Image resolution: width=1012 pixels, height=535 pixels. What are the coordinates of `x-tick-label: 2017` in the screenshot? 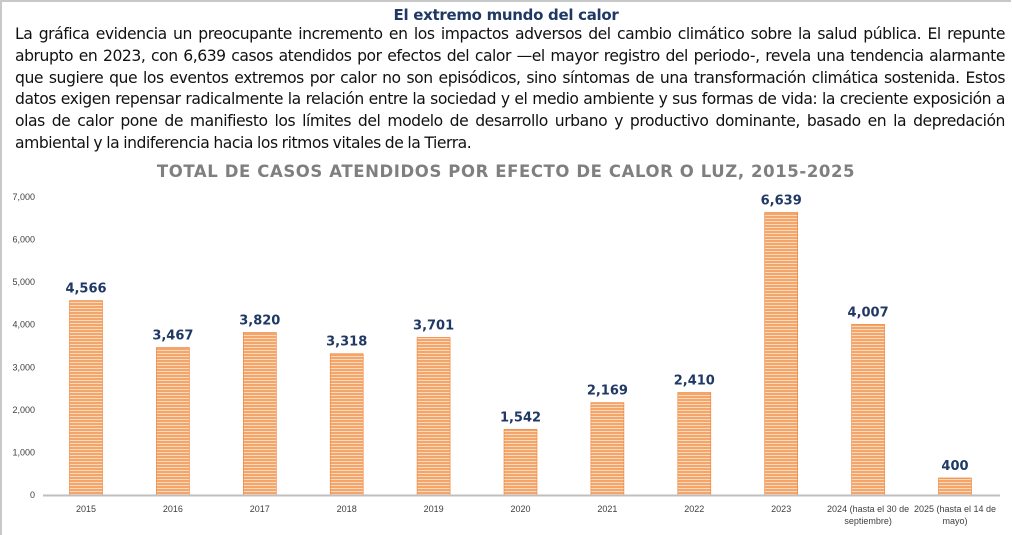 It's located at (260, 509).